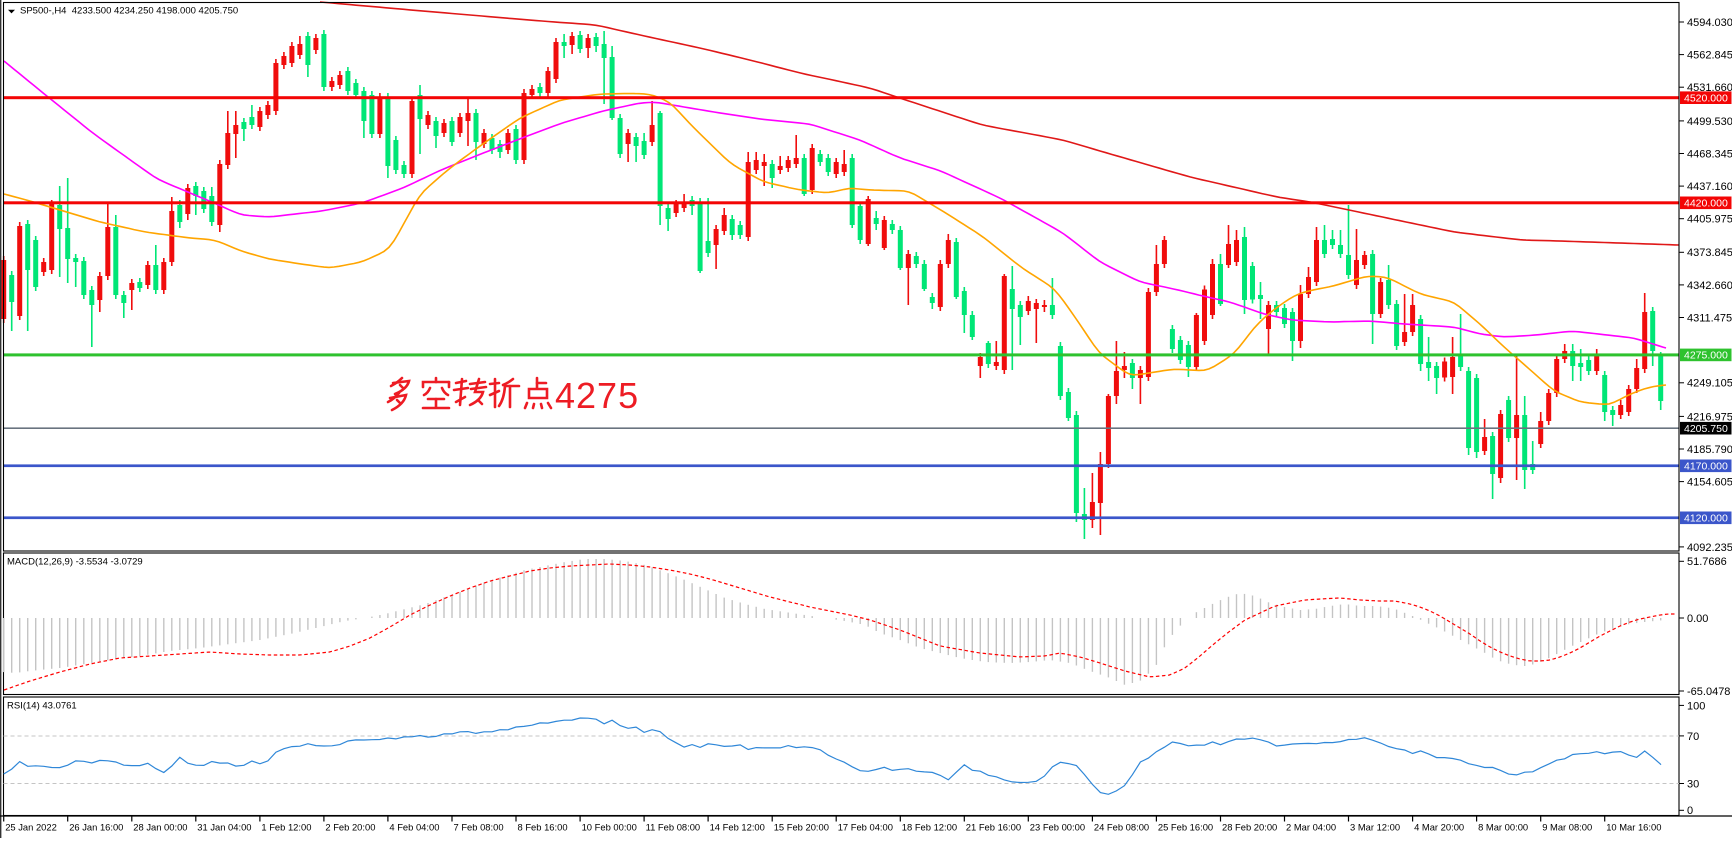 The height and width of the screenshot is (843, 1732). Describe the element at coordinates (1709, 122) in the screenshot. I see `svg-text: 4499.530` at that location.